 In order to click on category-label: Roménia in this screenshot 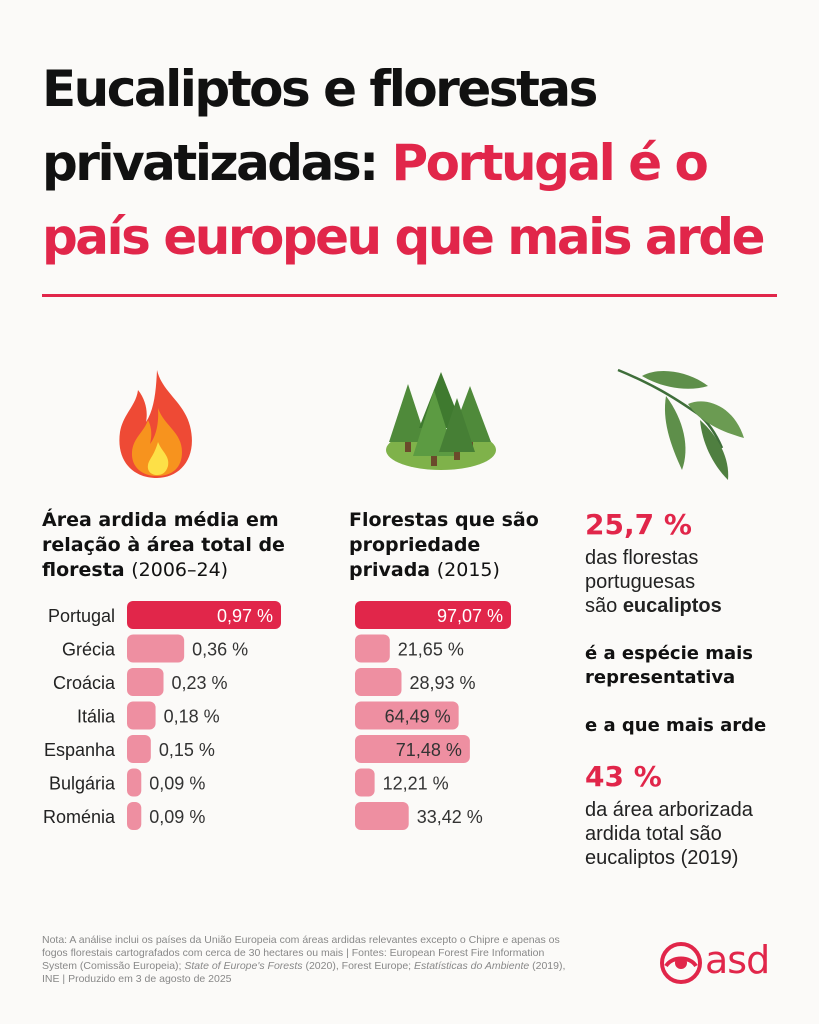, I will do `click(79, 817)`.